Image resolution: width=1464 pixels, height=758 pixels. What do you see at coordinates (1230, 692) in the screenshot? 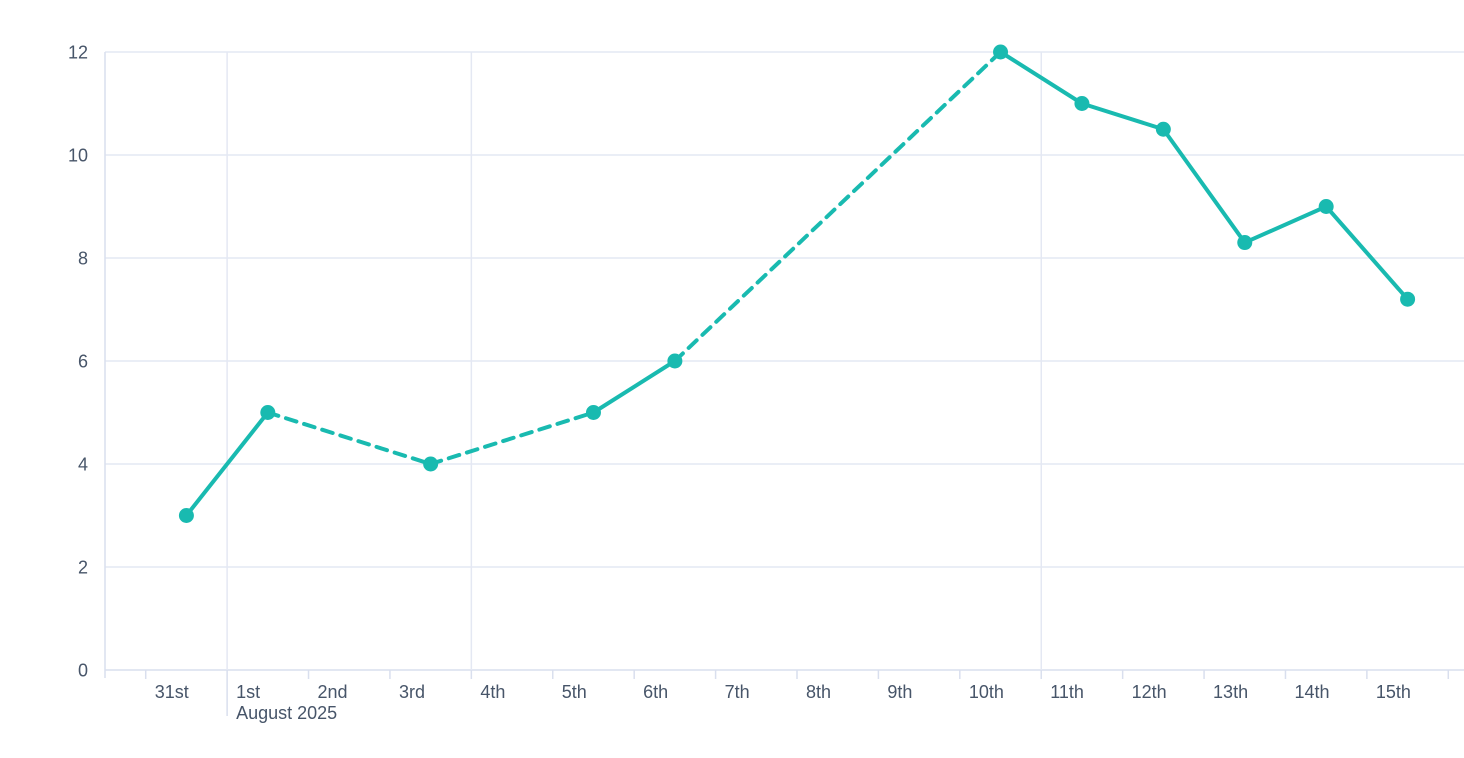
I see `x-axis-label: 13th` at bounding box center [1230, 692].